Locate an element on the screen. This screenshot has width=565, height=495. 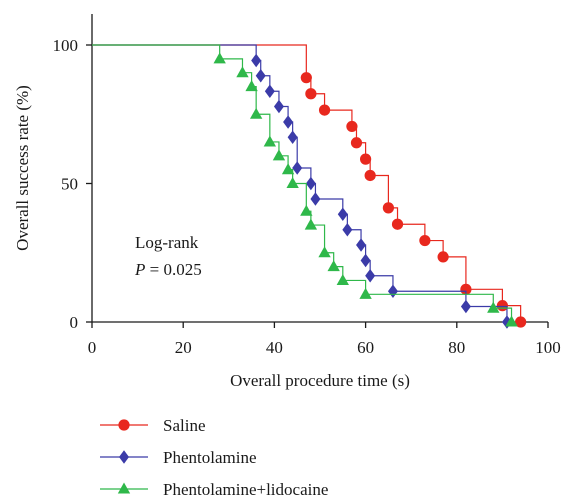
legend-marker-phentolamine is located at coordinates (124, 457).